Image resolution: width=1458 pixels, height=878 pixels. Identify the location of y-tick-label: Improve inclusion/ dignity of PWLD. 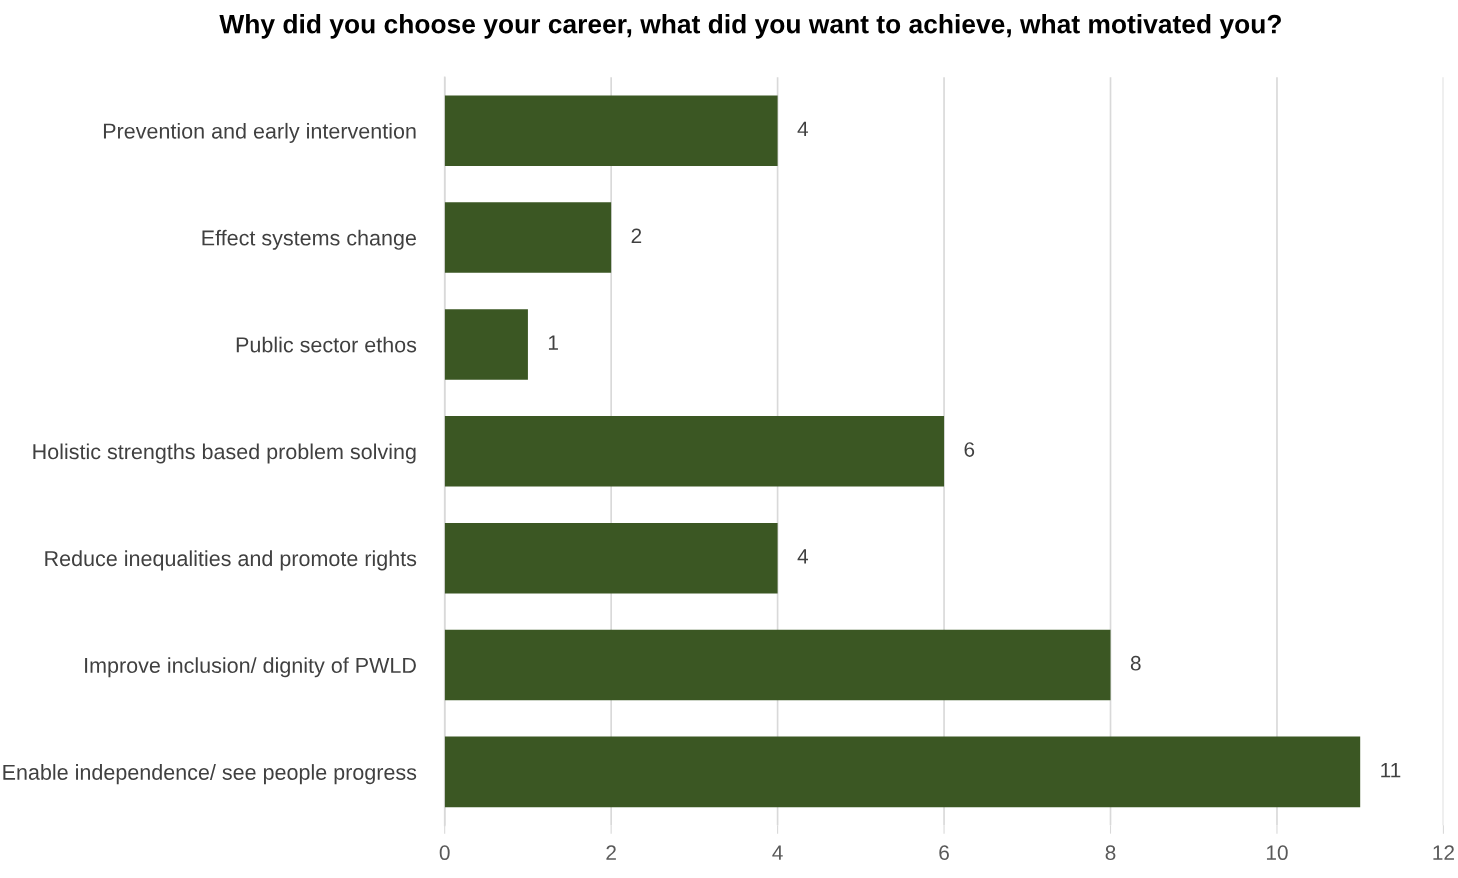
(250, 667).